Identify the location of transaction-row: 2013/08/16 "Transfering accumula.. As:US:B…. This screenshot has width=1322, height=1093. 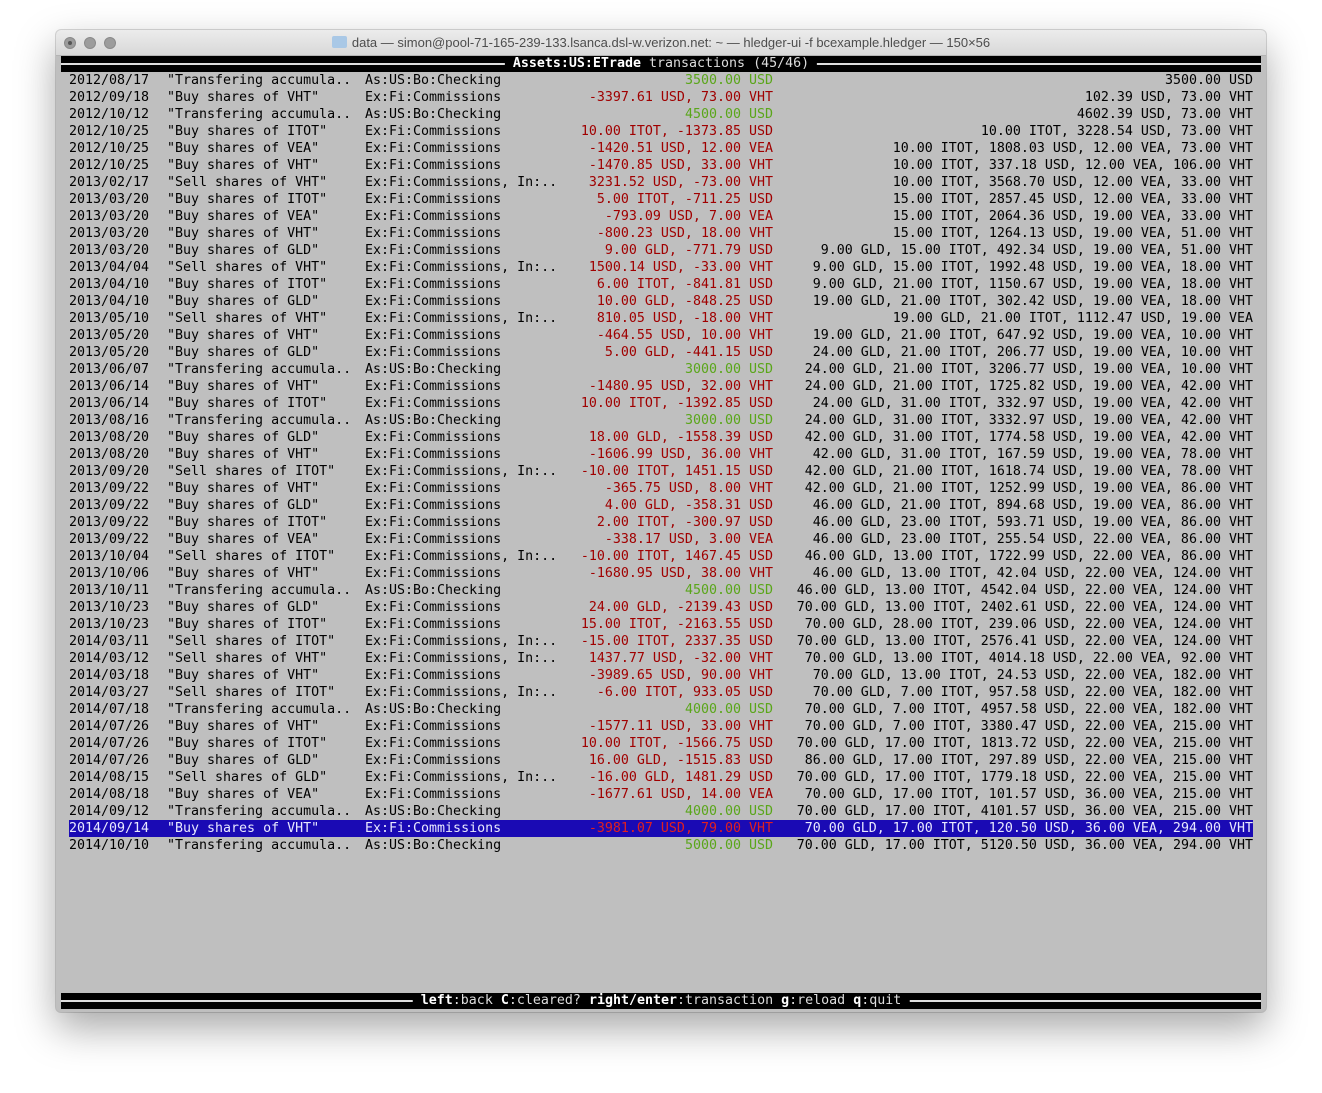
(661, 420).